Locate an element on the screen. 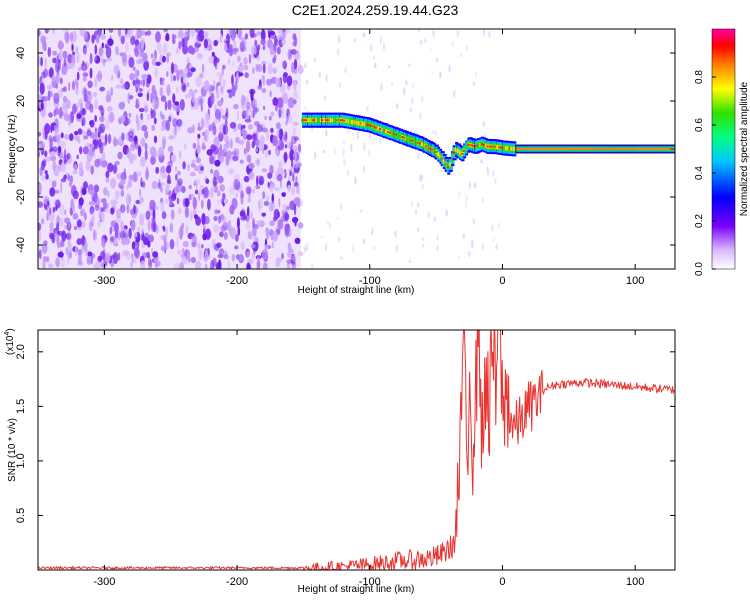 Image resolution: width=750 pixels, height=600 pixels. colorbar-tick-label: 0.6 is located at coordinates (699, 125).